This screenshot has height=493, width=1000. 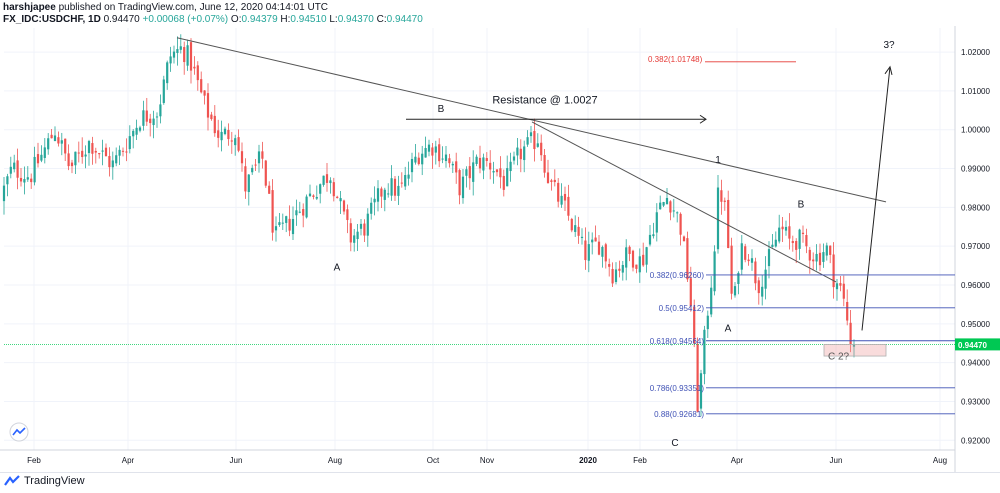 What do you see at coordinates (675, 59) in the screenshot?
I see `target-level-label: 0.382(1.01748)` at bounding box center [675, 59].